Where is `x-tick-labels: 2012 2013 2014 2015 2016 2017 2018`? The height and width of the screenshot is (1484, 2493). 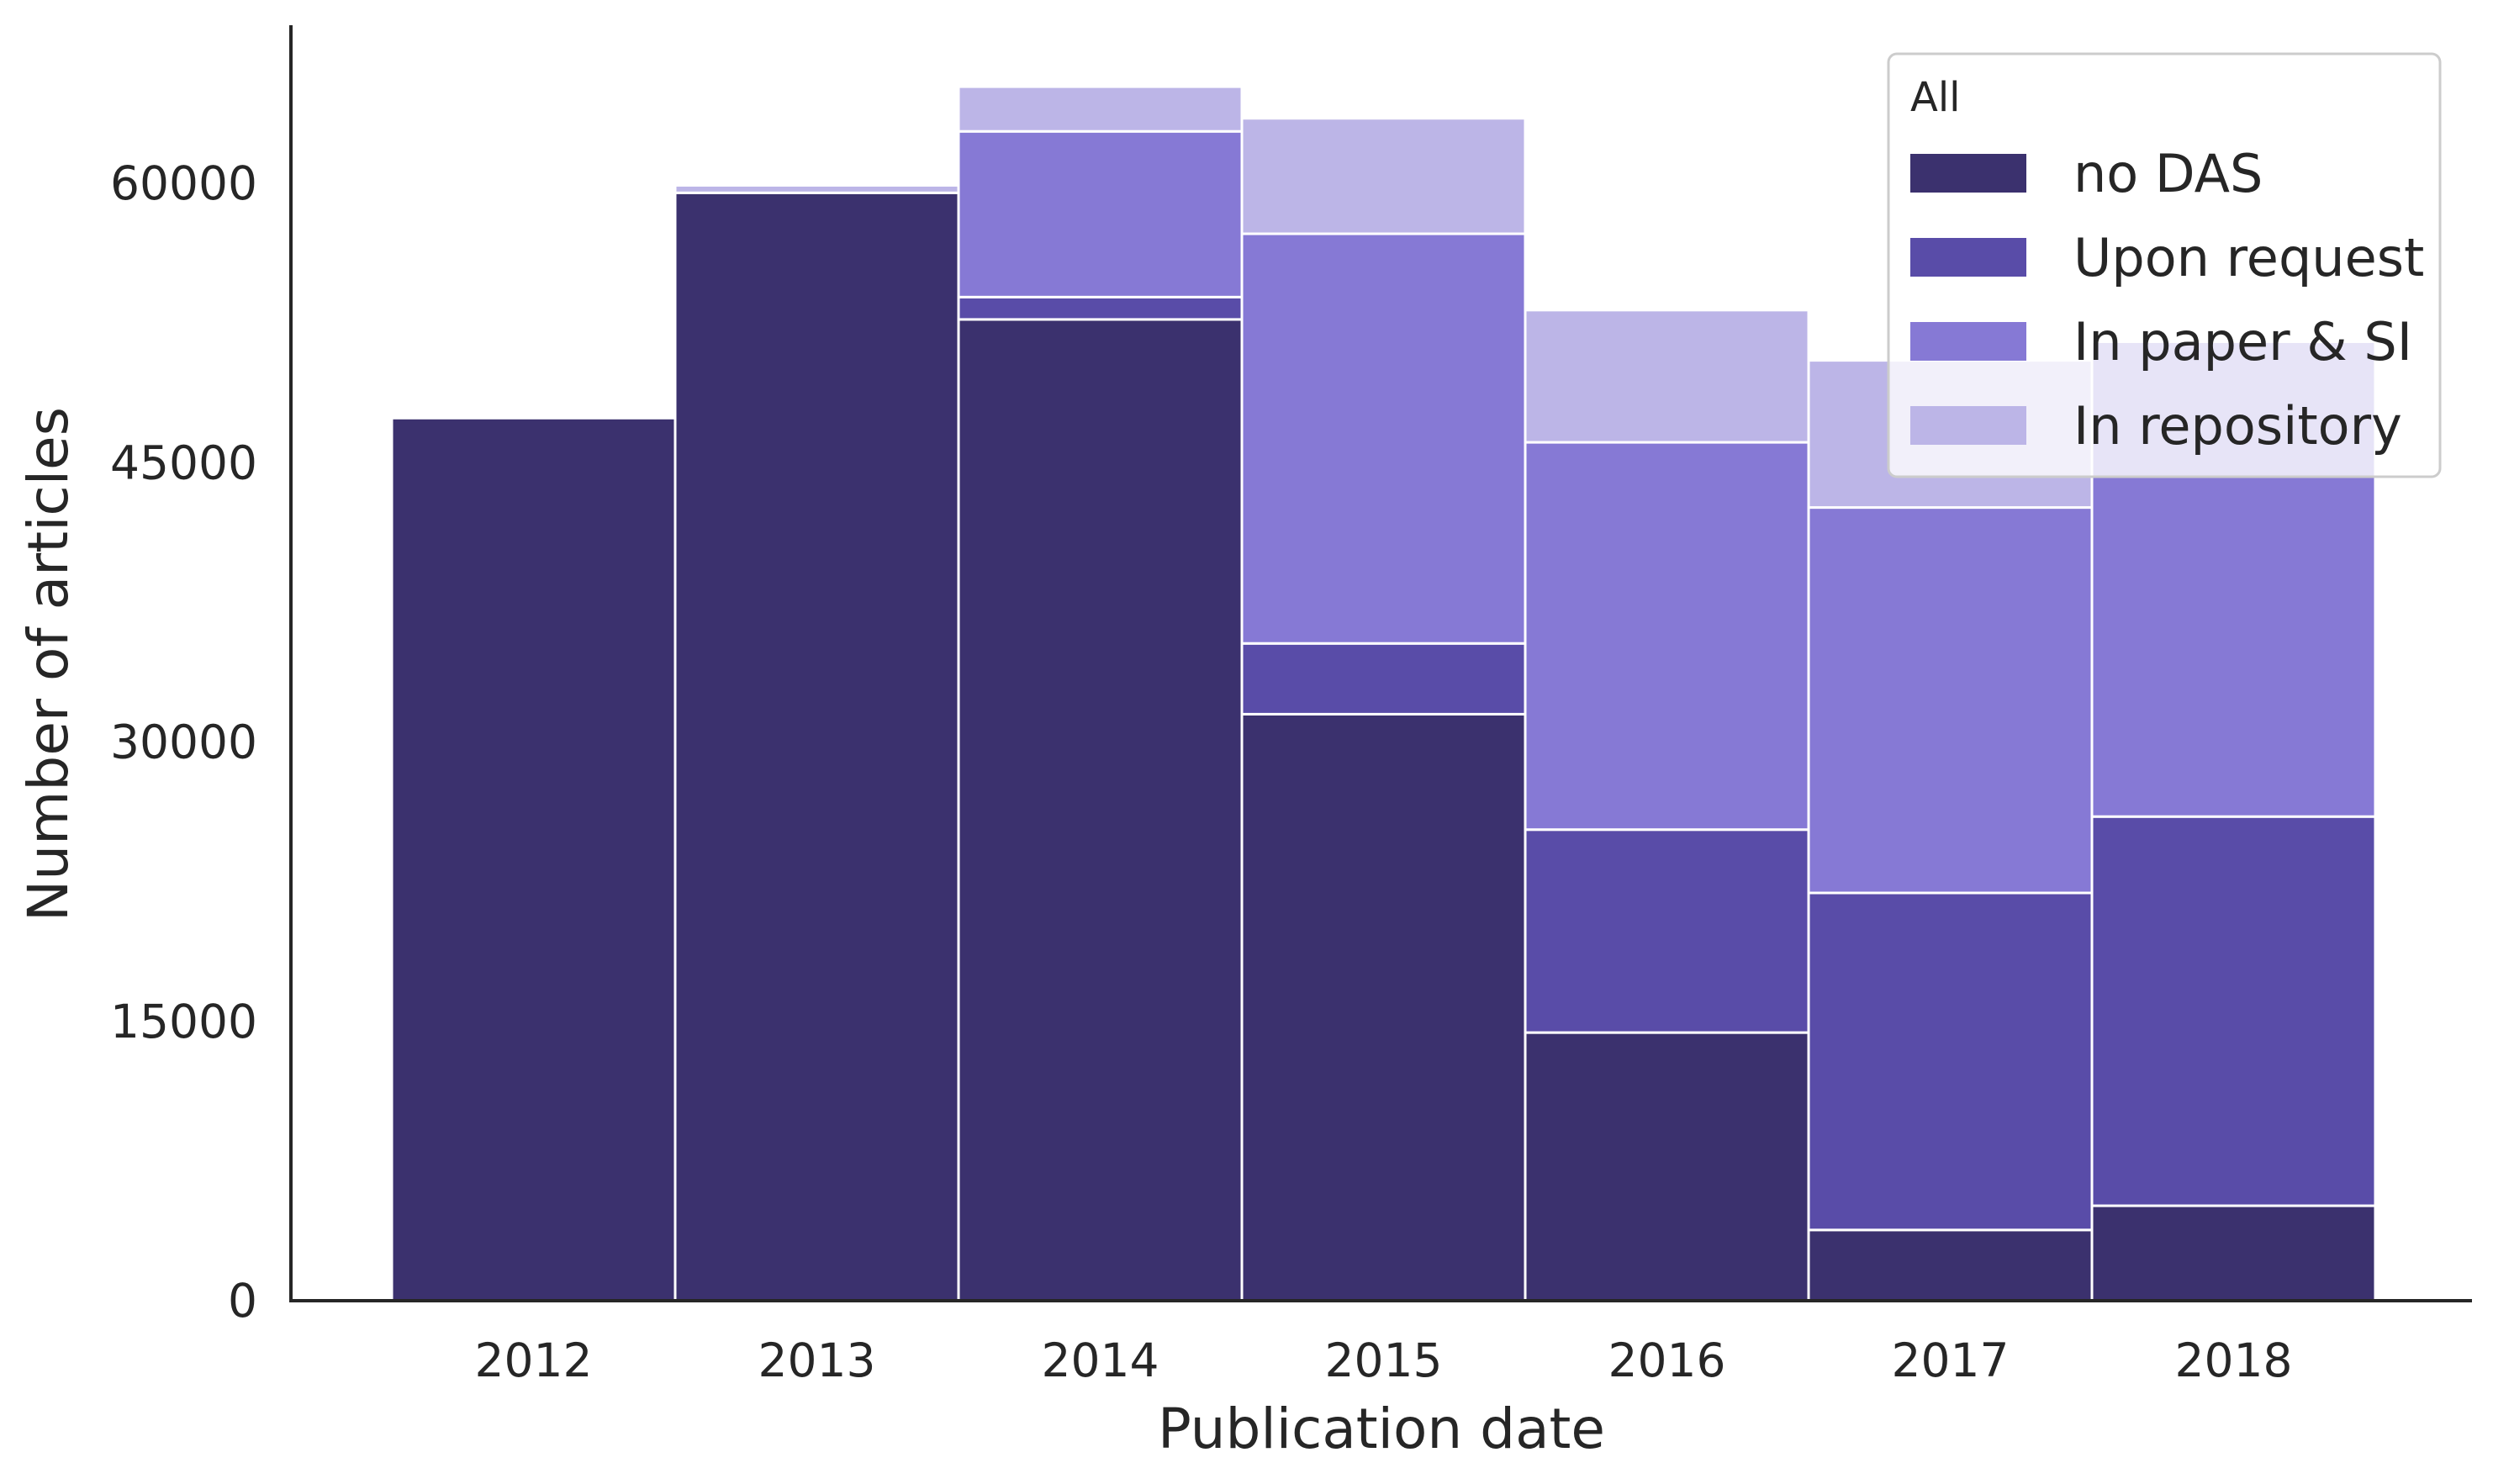
x-tick-labels: 2012 2013 2014 2015 2016 2017 2018 is located at coordinates (1384, 1360).